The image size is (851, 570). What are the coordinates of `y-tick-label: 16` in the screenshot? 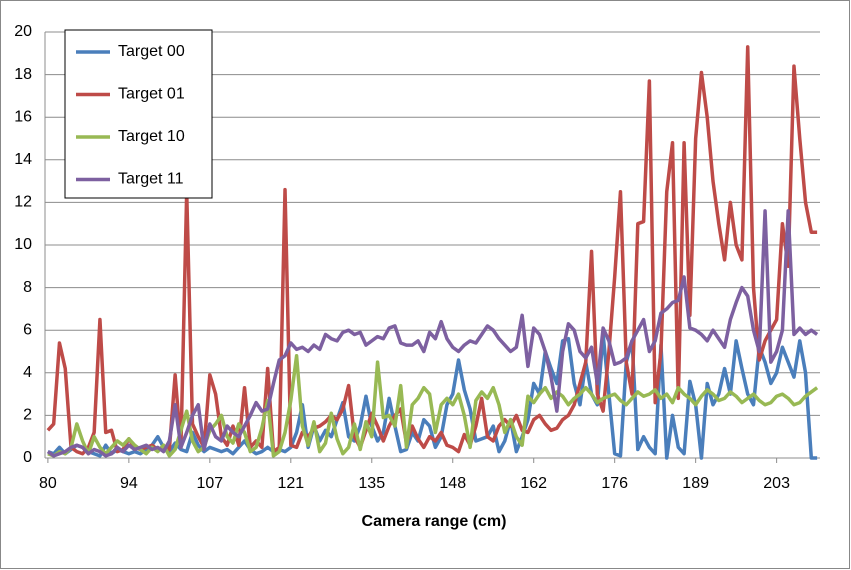 It's located at (23, 116).